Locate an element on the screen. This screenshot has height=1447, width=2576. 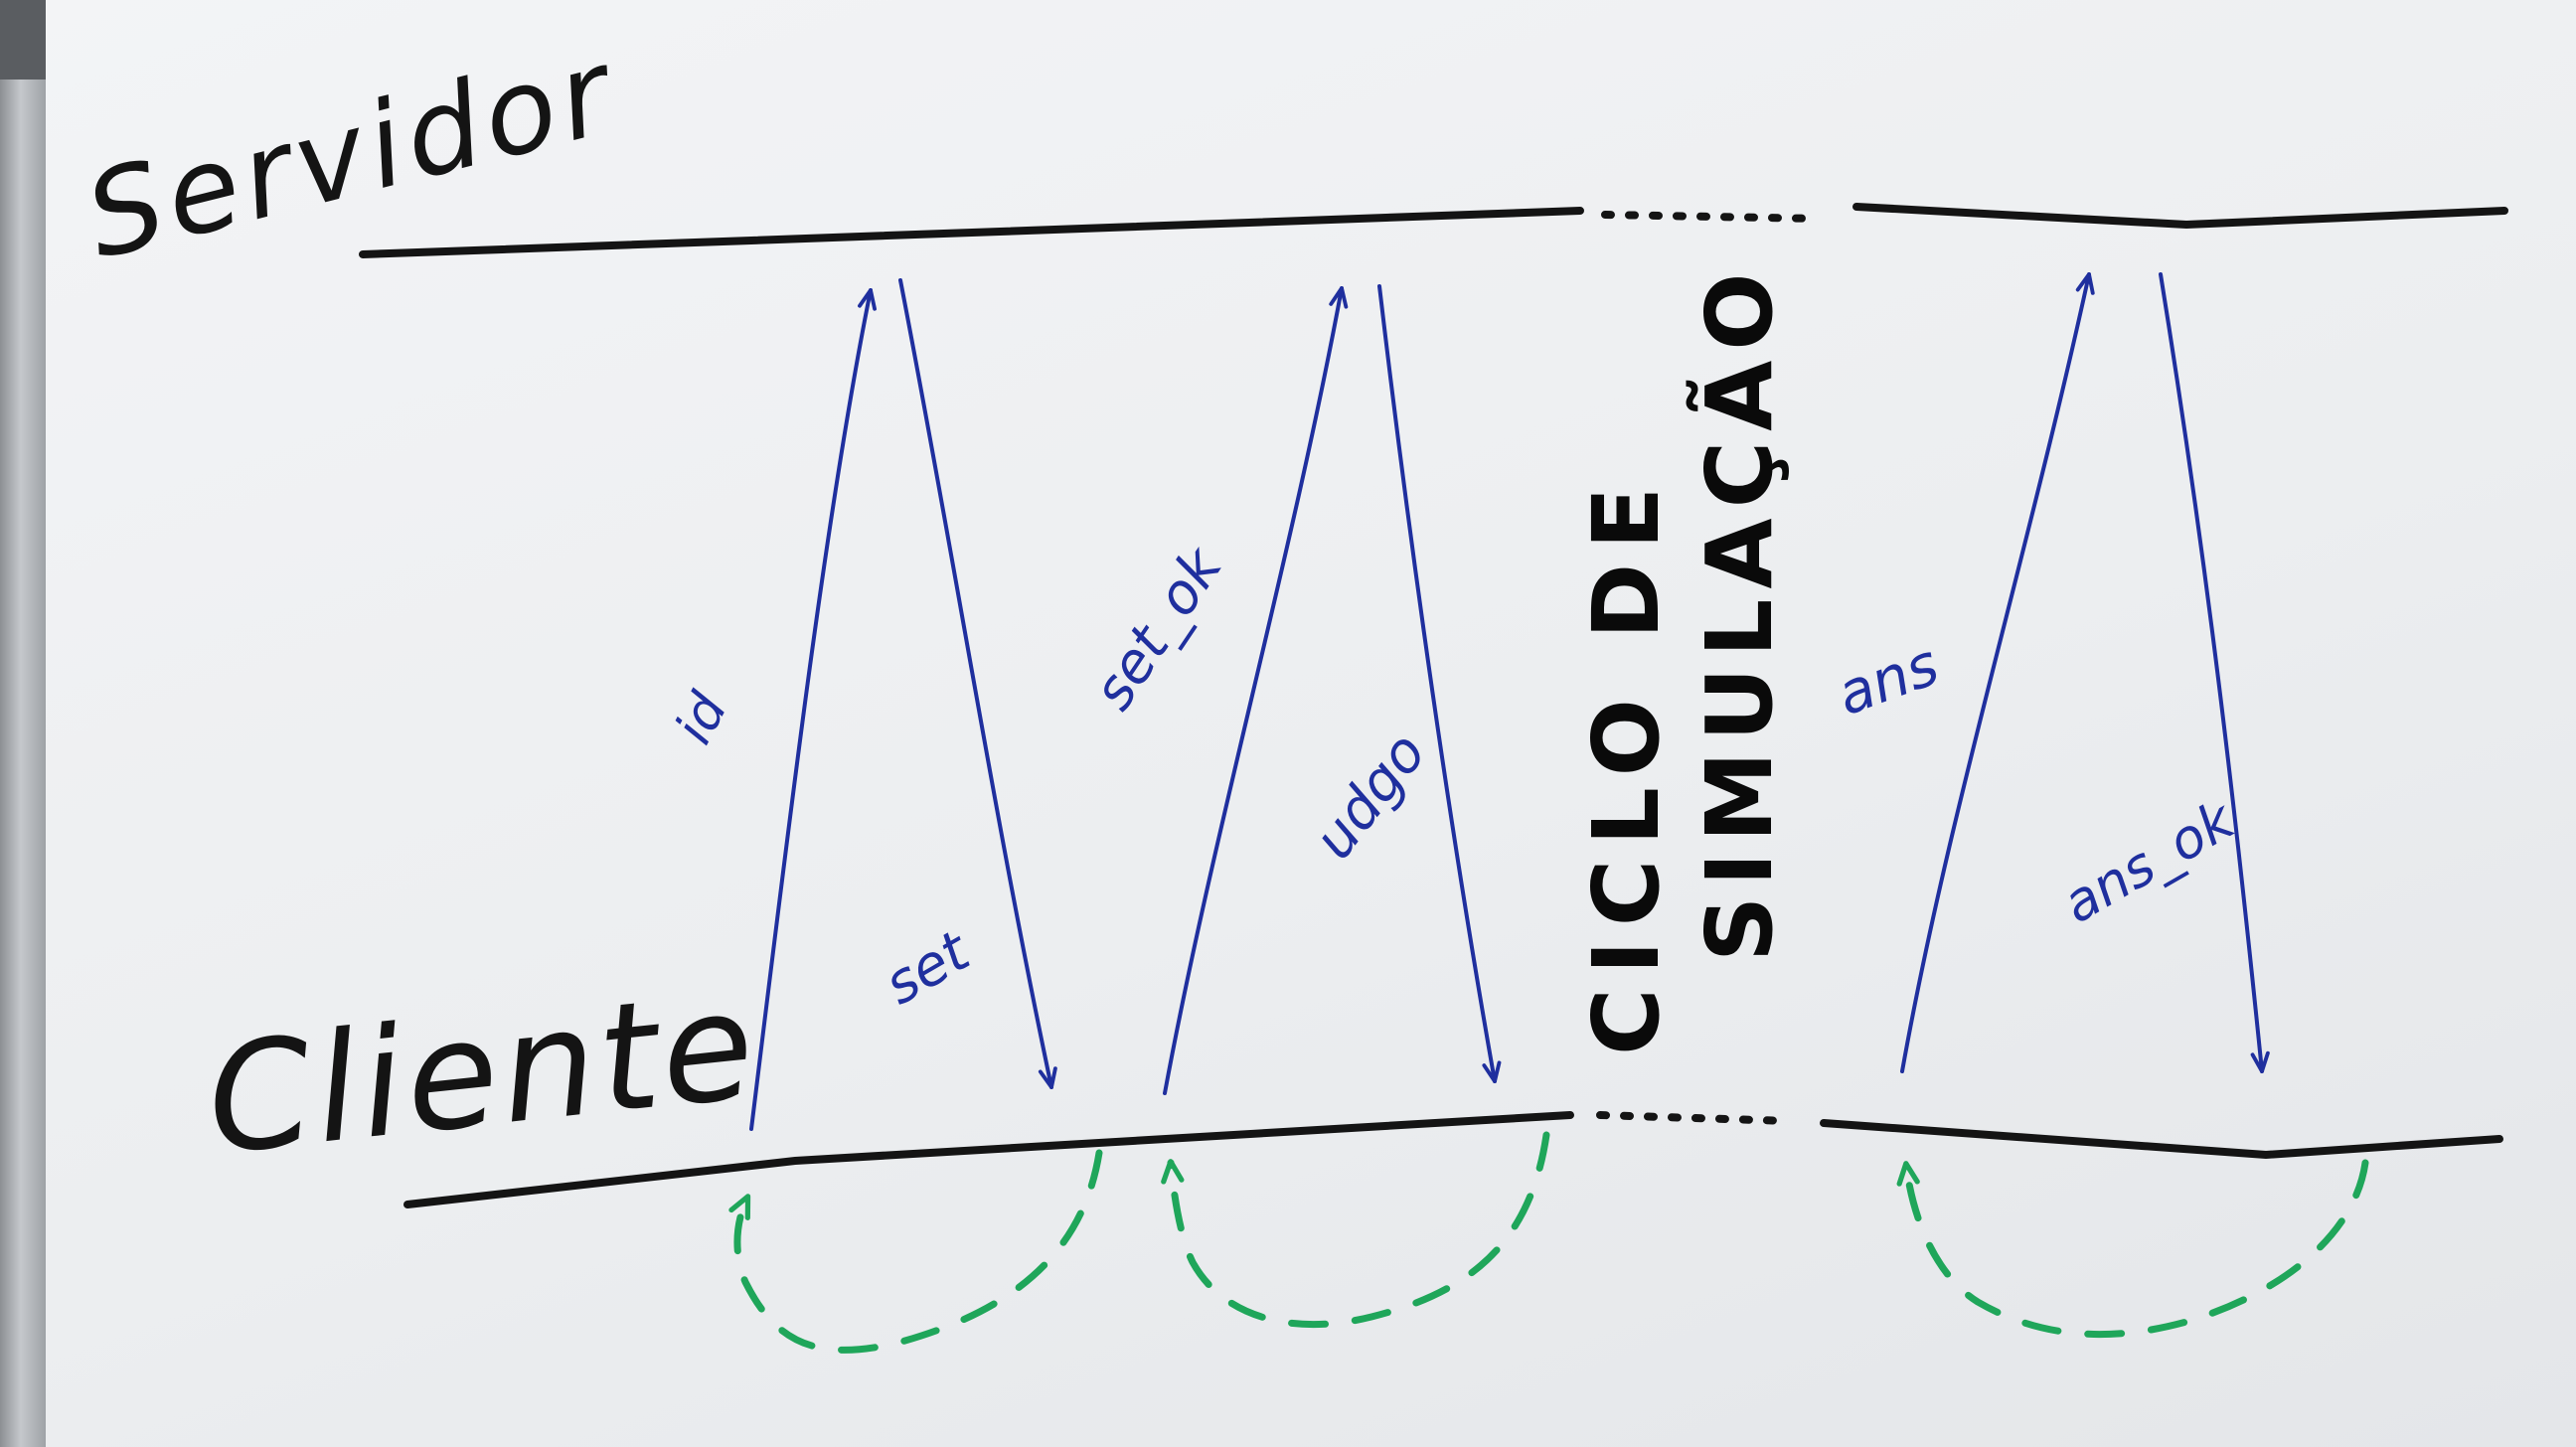
server-lifeline is located at coordinates (1433, 231).